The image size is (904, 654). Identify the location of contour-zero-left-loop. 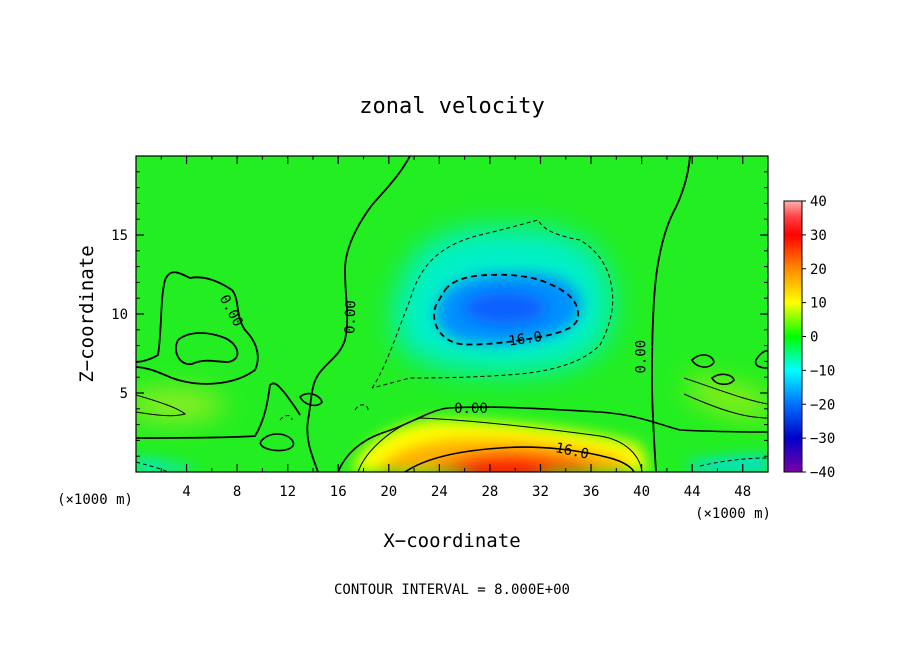
(197, 328).